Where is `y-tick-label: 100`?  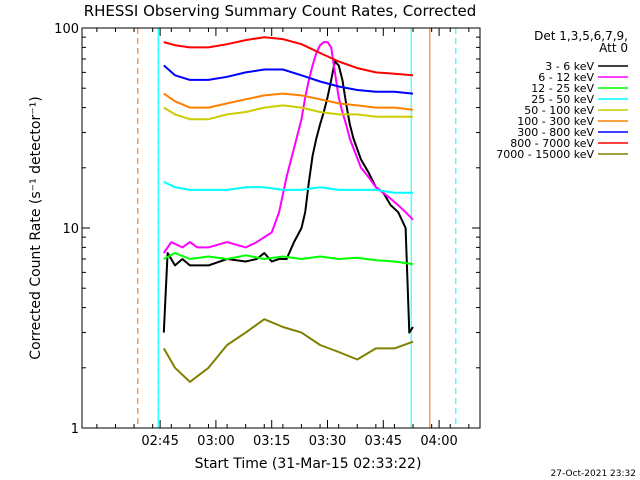 y-tick-label: 100 is located at coordinates (66, 29).